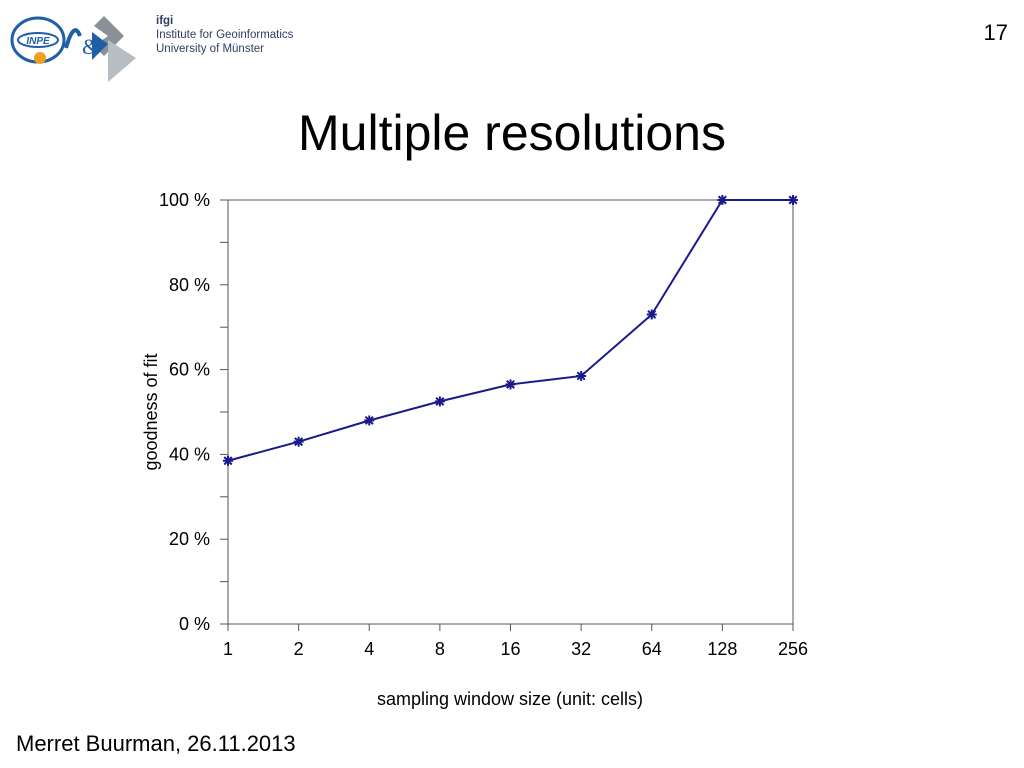  What do you see at coordinates (189, 539) in the screenshot?
I see `y-tick-label: 20 %` at bounding box center [189, 539].